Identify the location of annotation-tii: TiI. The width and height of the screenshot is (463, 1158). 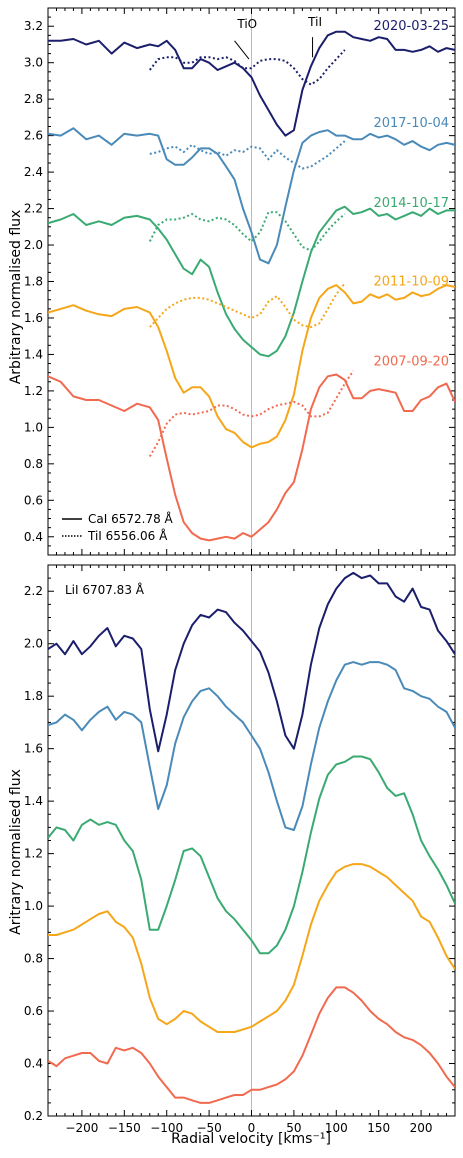
(314, 22).